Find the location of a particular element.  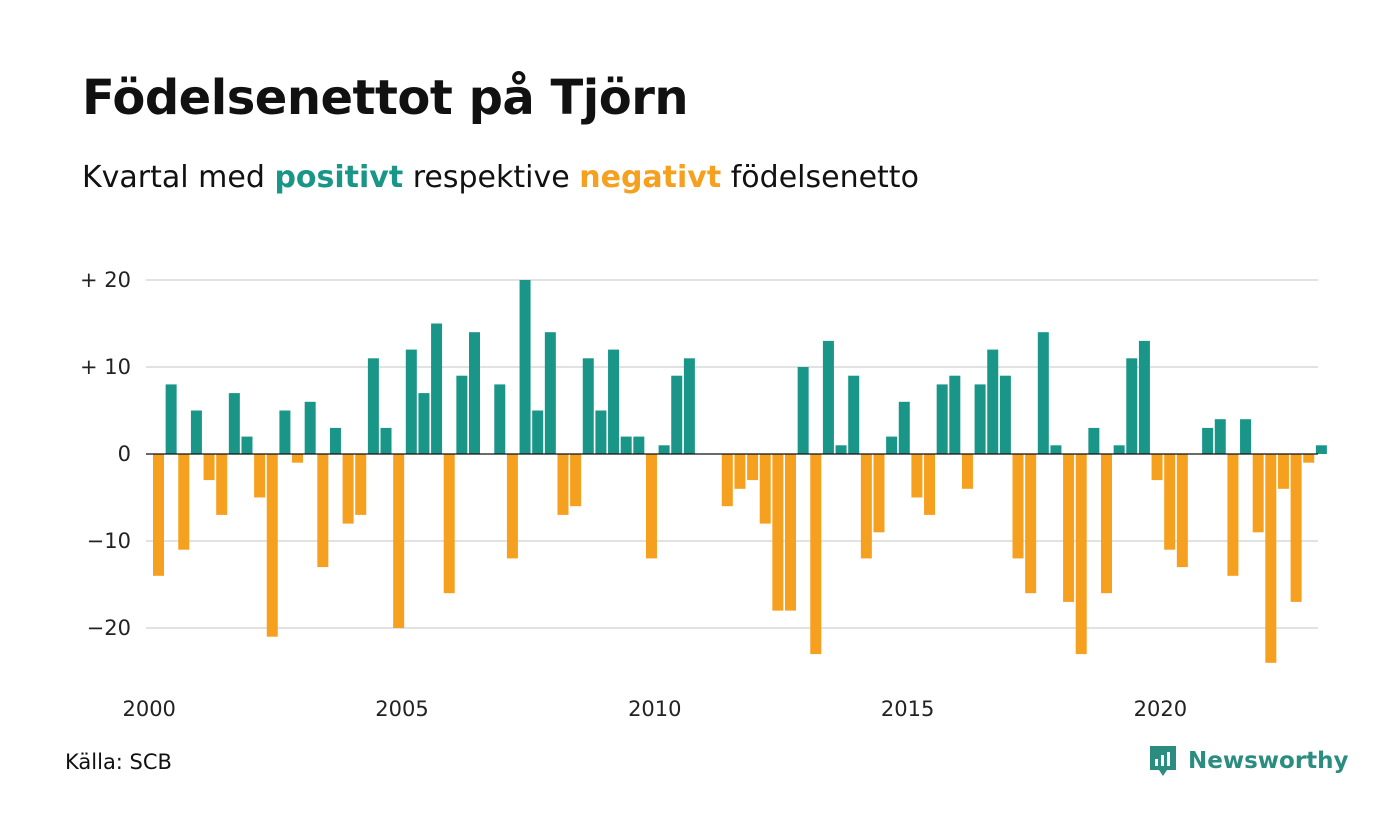

newsworthy-logo-icon is located at coordinates (1163, 761).